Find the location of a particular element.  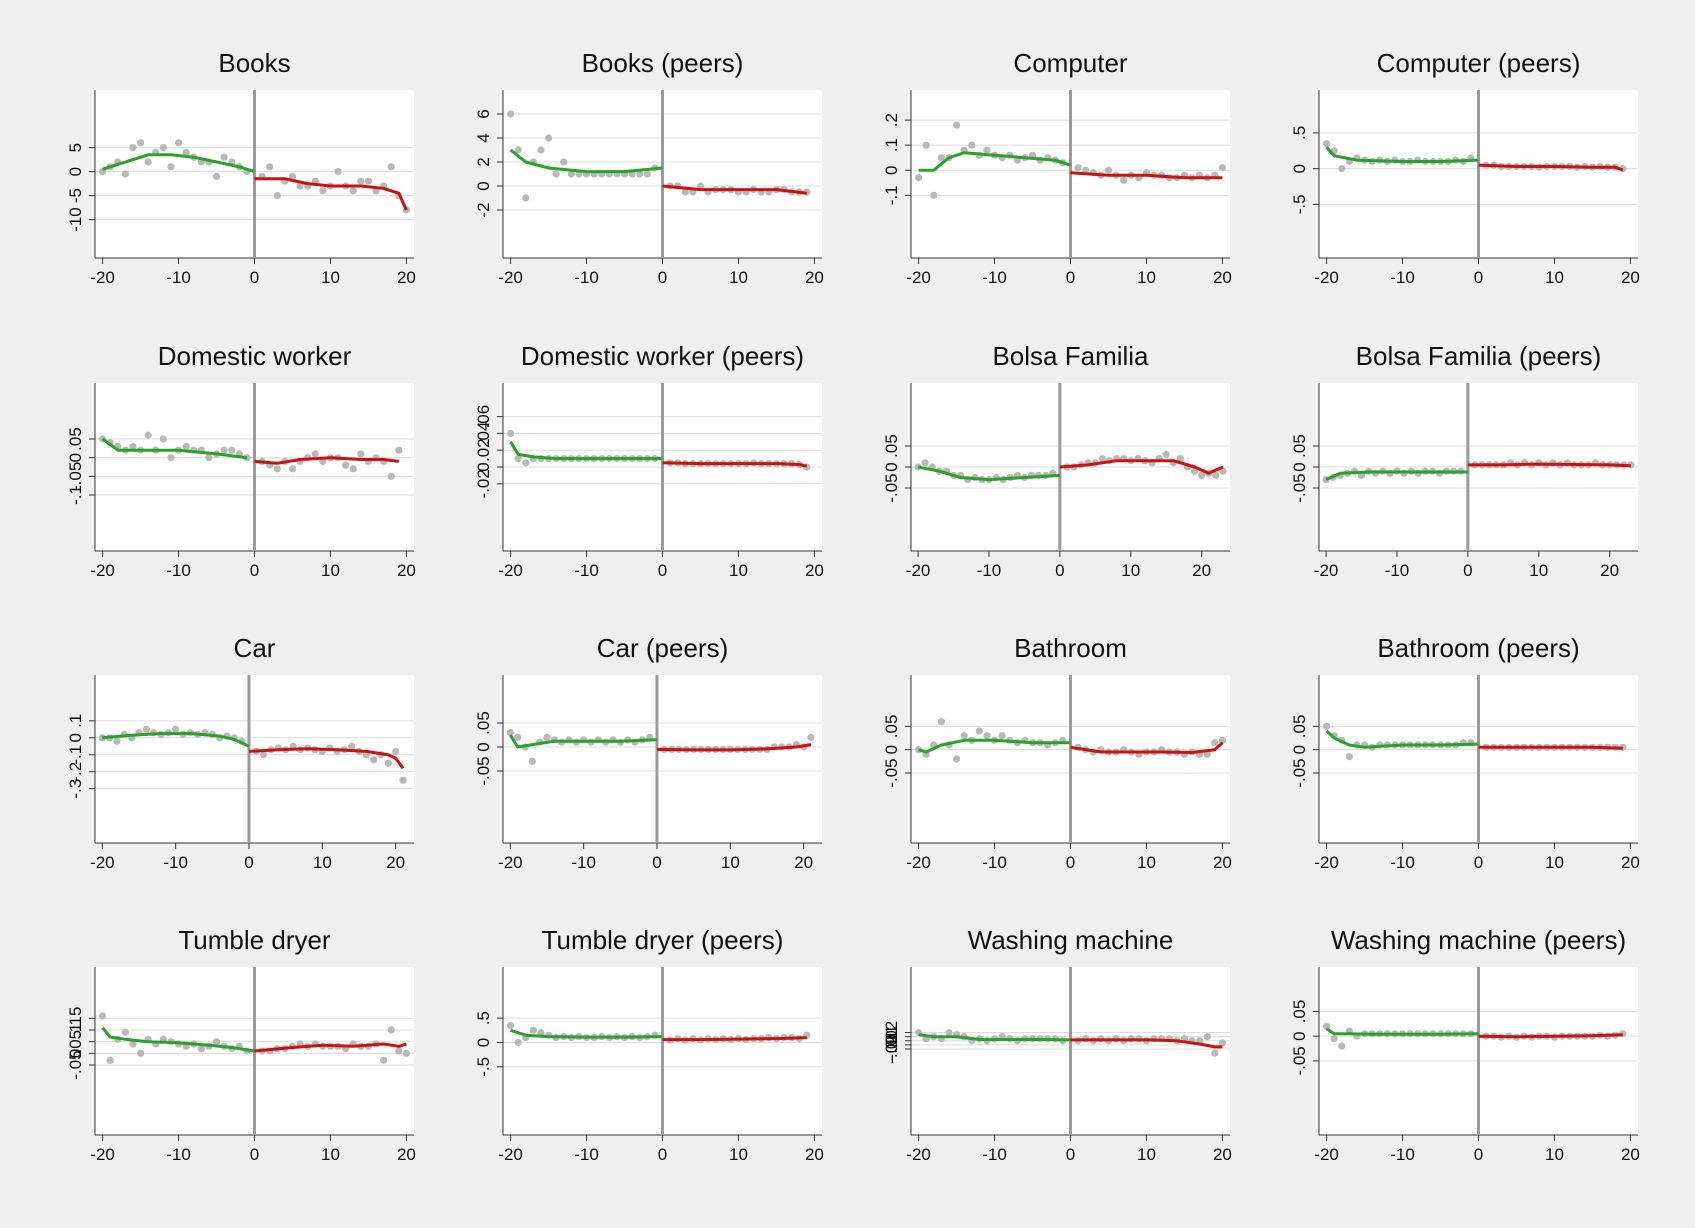

y-tick-label: -2 is located at coordinates (483, 209).